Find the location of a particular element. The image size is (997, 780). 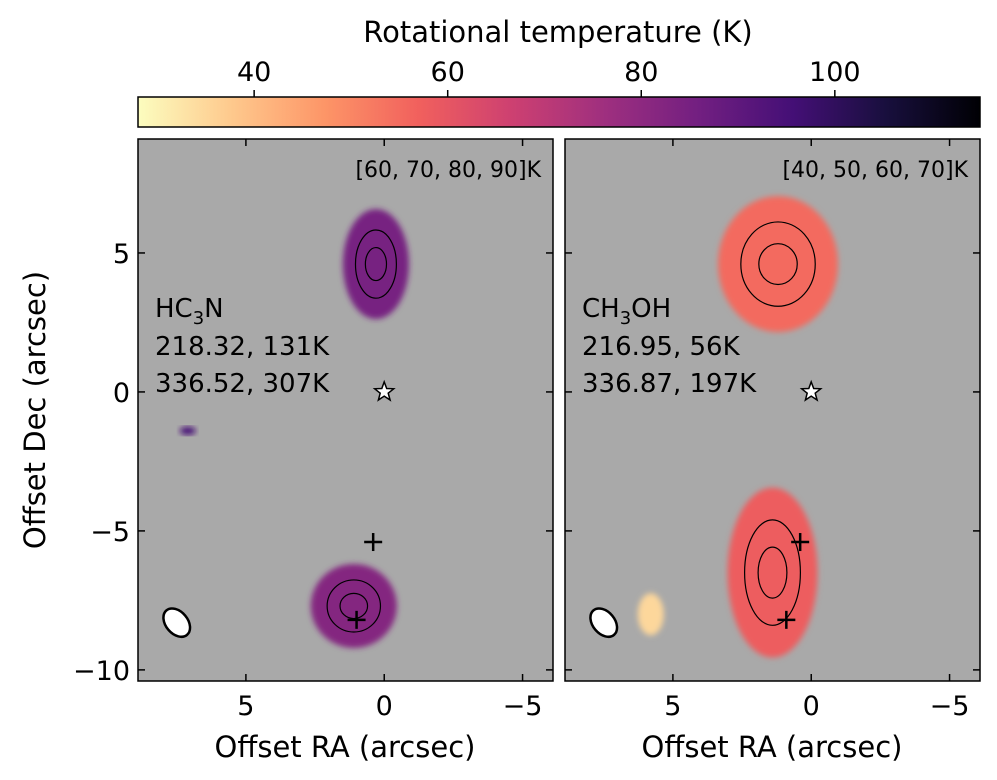

molecule-label: HC3N is located at coordinates (189, 311).